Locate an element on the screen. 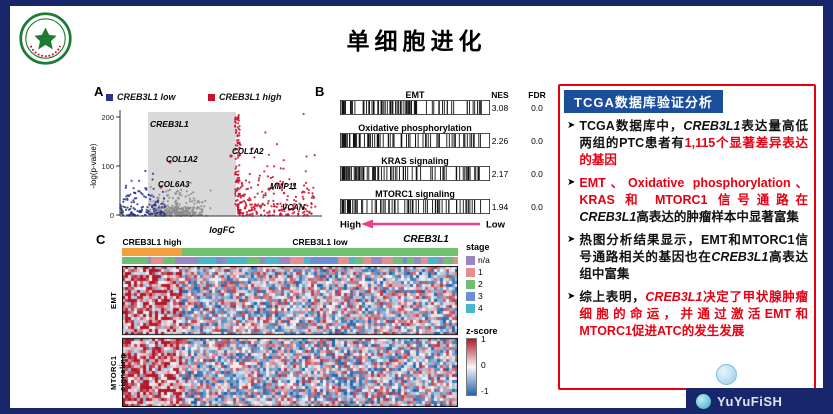 The width and height of the screenshot is (833, 414). watermark-bar: YuYuFiSH is located at coordinates (754, 401).